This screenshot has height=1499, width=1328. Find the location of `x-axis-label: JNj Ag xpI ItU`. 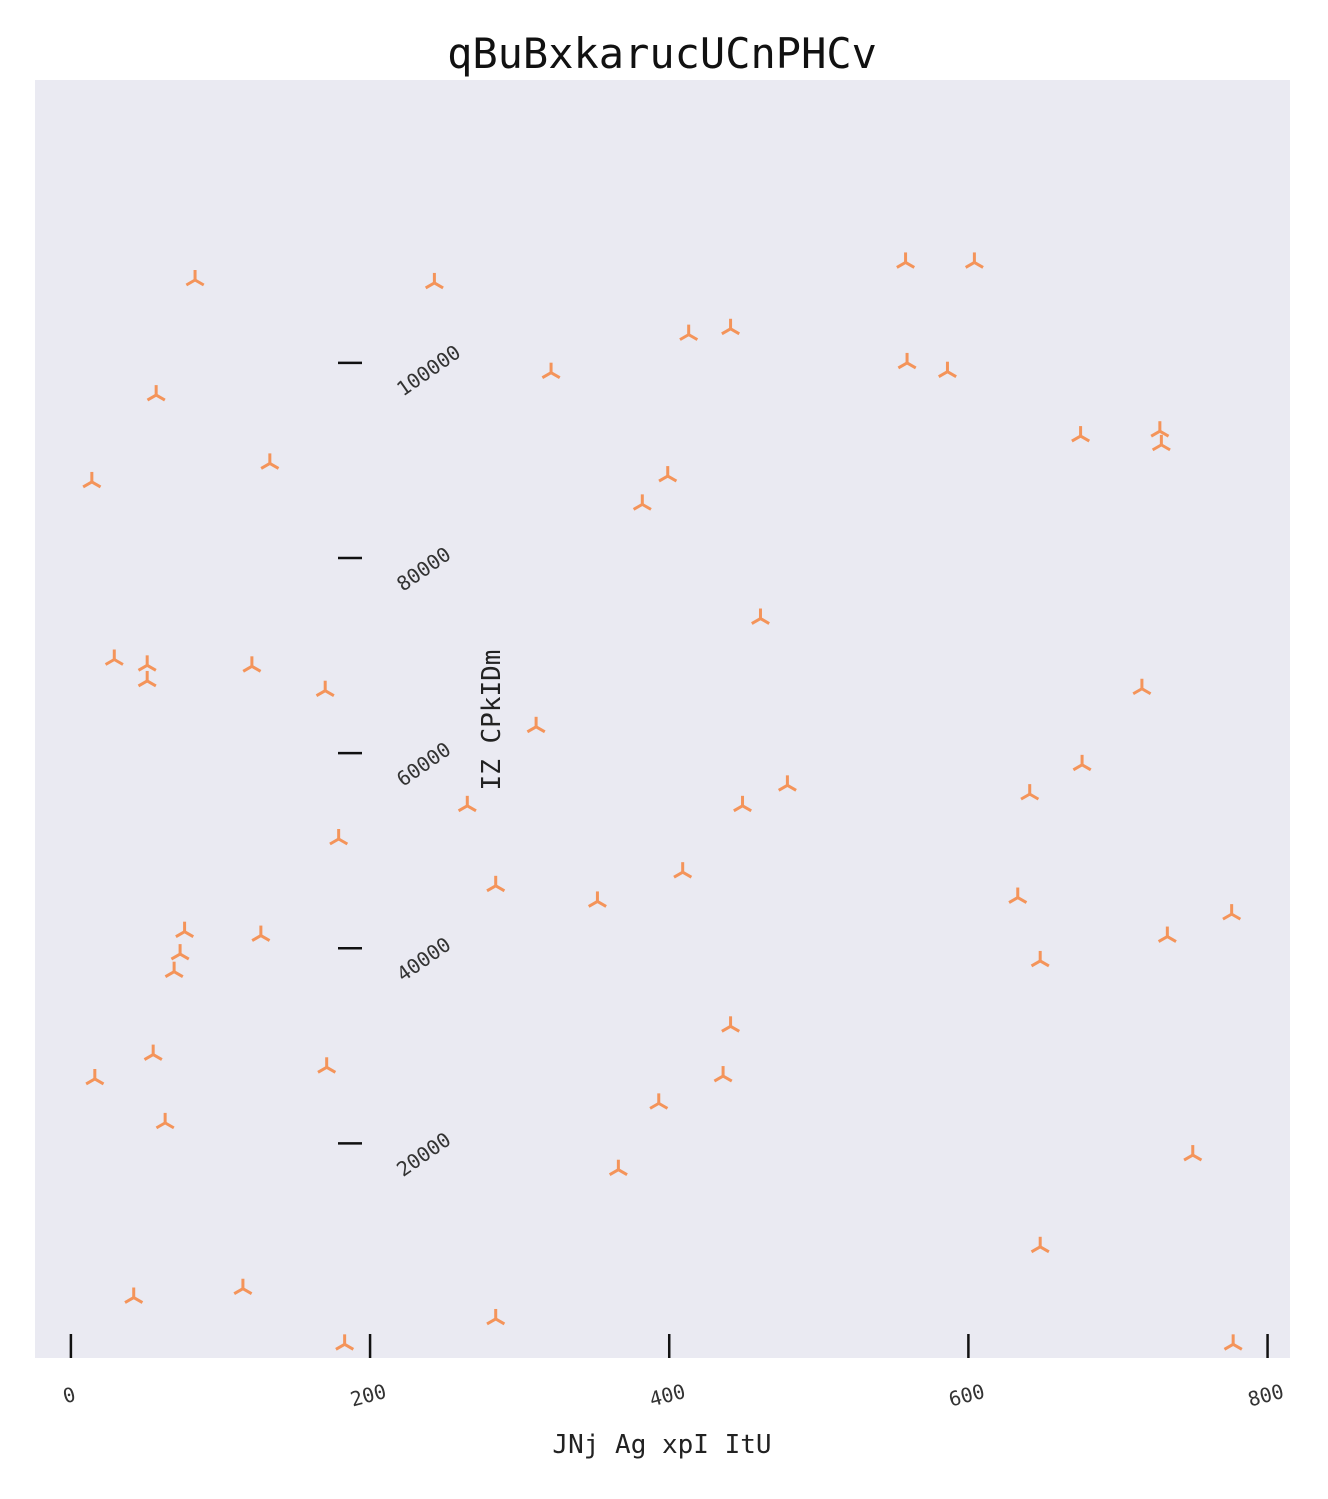

x-axis-label: JNj Ag xpI ItU is located at coordinates (661, 1445).